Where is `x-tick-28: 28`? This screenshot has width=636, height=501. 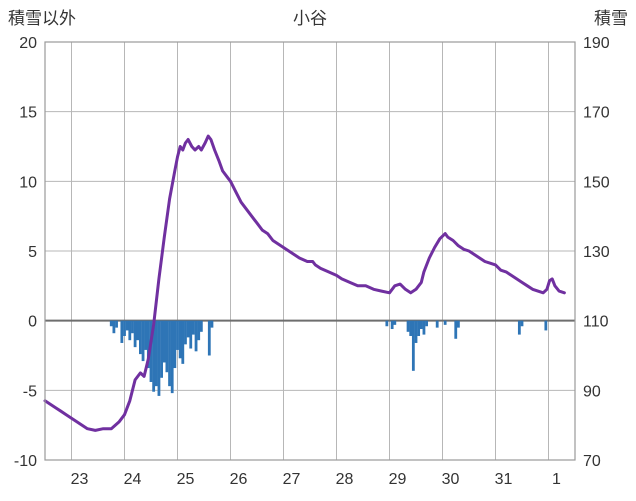
x-tick-28: 28 is located at coordinates (345, 479).